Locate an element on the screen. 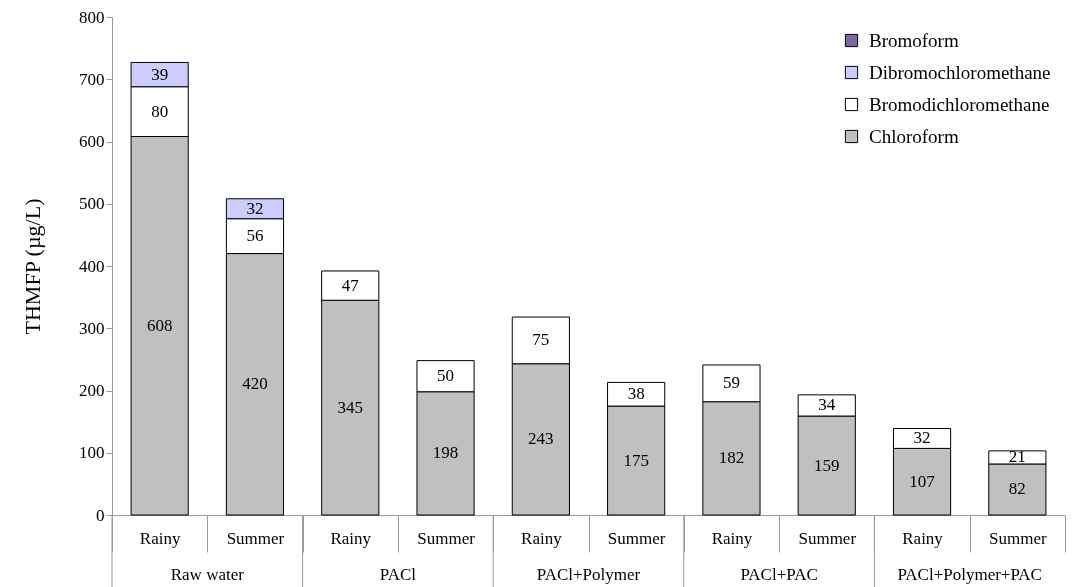 Image resolution: width=1077 pixels, height=587 pixels. data-label: 50 is located at coordinates (446, 376).